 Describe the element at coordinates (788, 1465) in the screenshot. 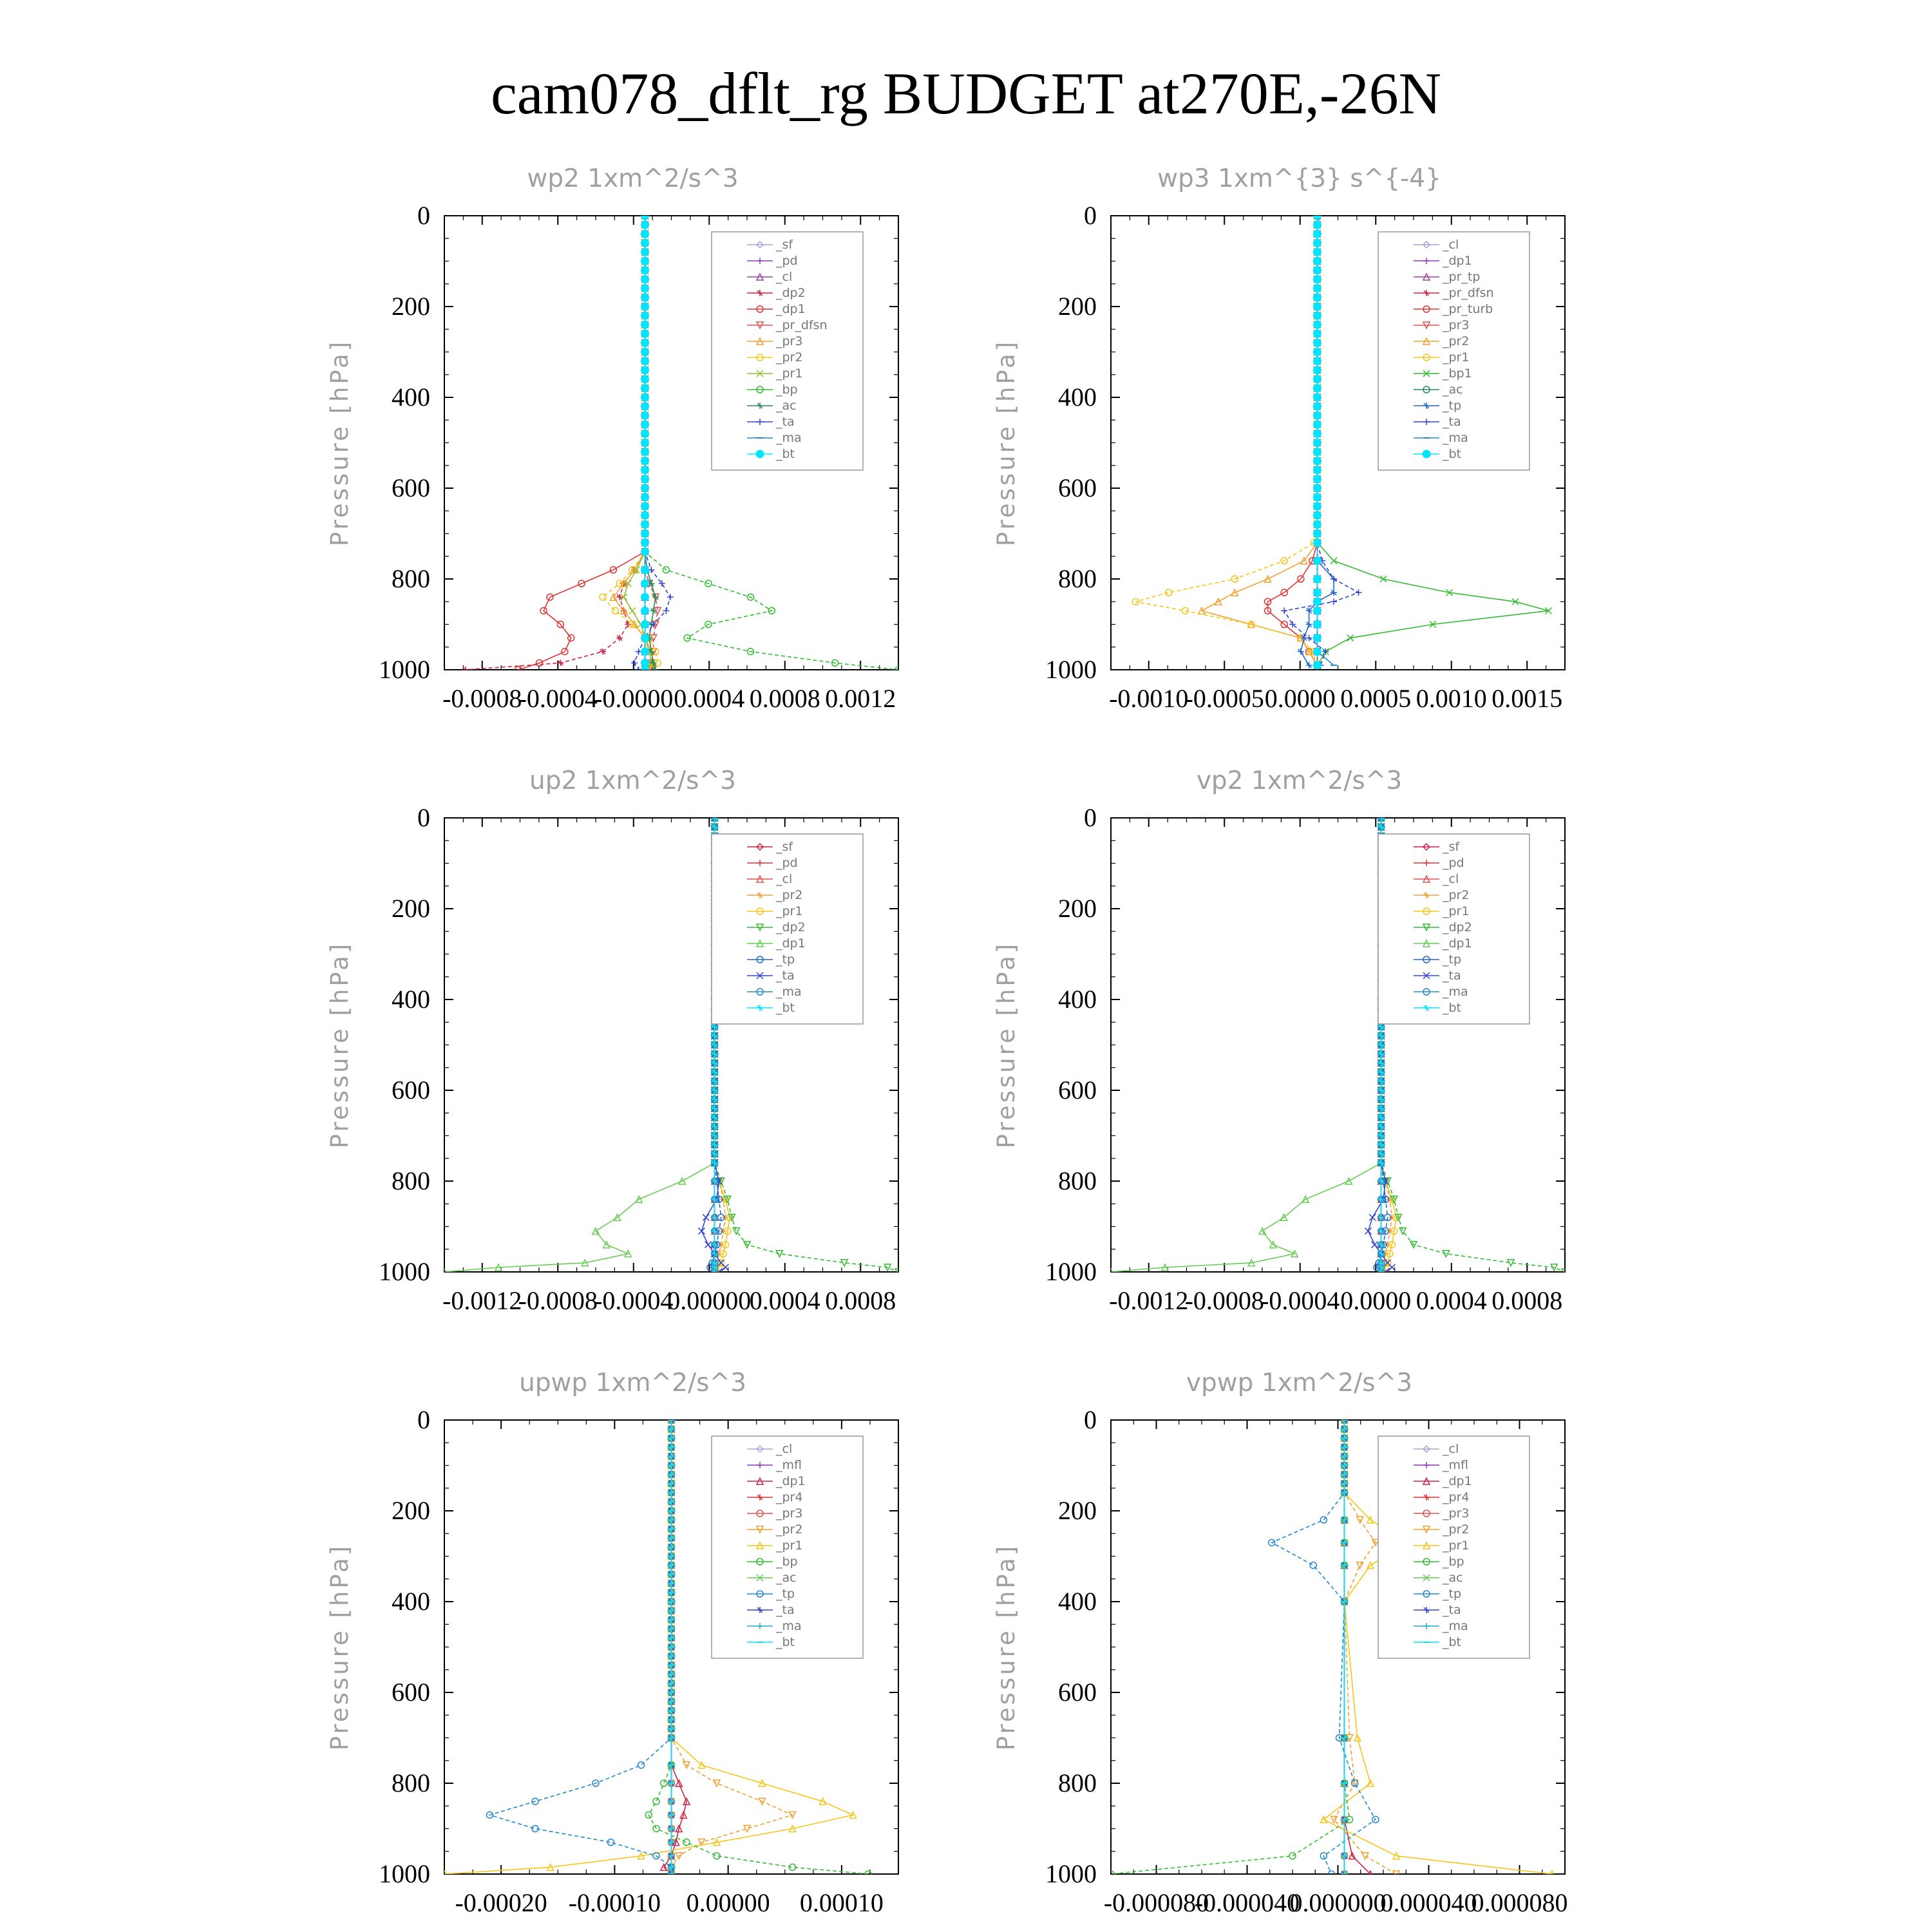

I see `legend-label: _mfl` at that location.